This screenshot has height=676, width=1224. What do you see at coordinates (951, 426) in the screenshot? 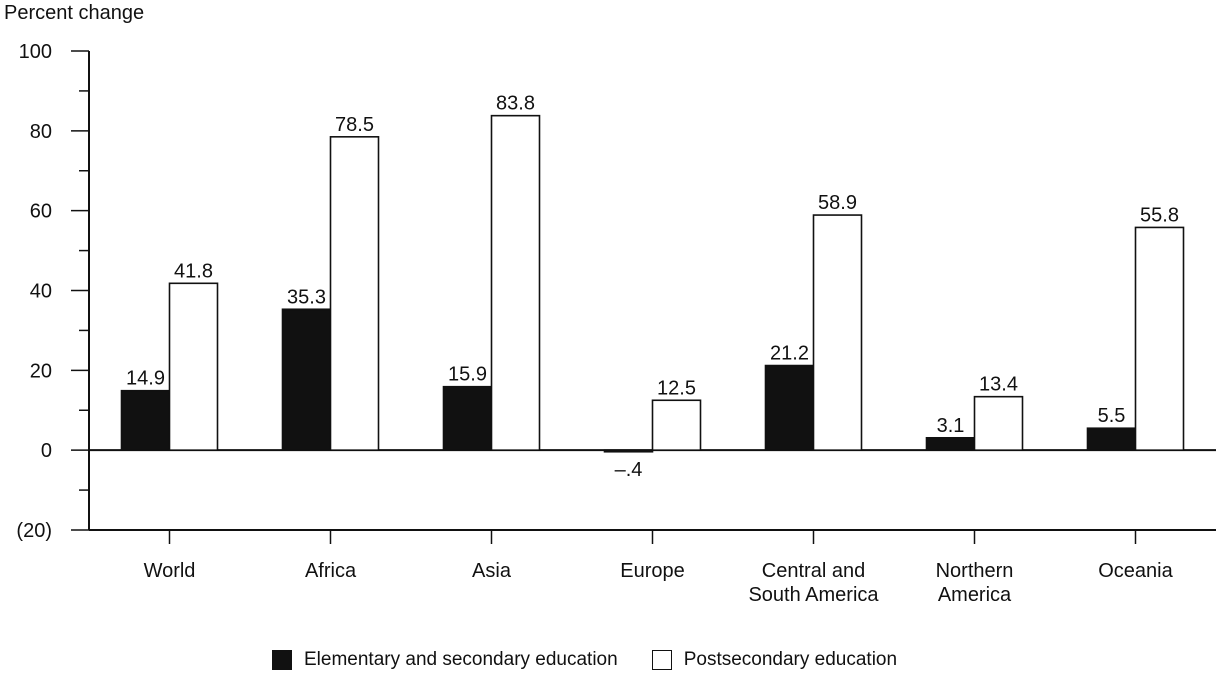
I see `data-label-elementary: 3.1` at bounding box center [951, 426].